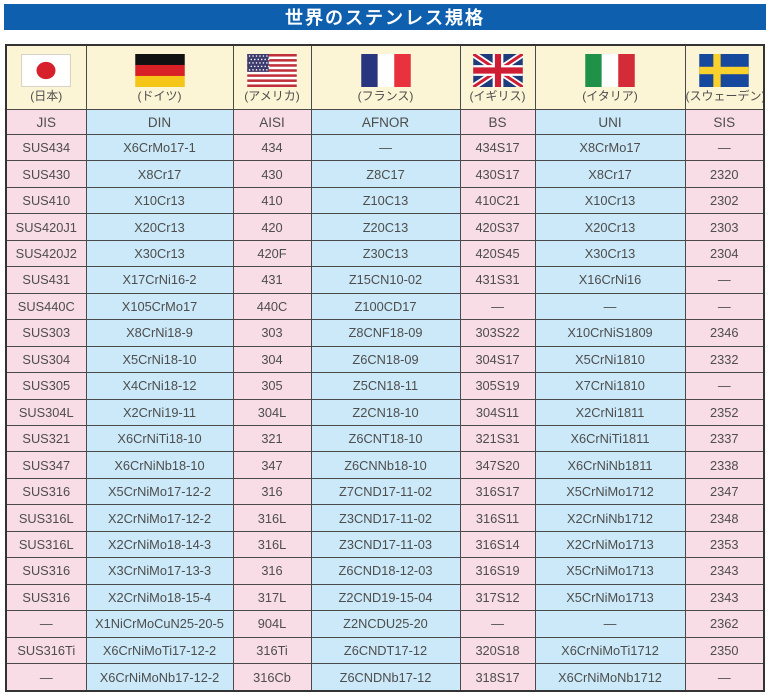  I want to click on table-cell: X3CrNiMo17-13-3, so click(159, 571).